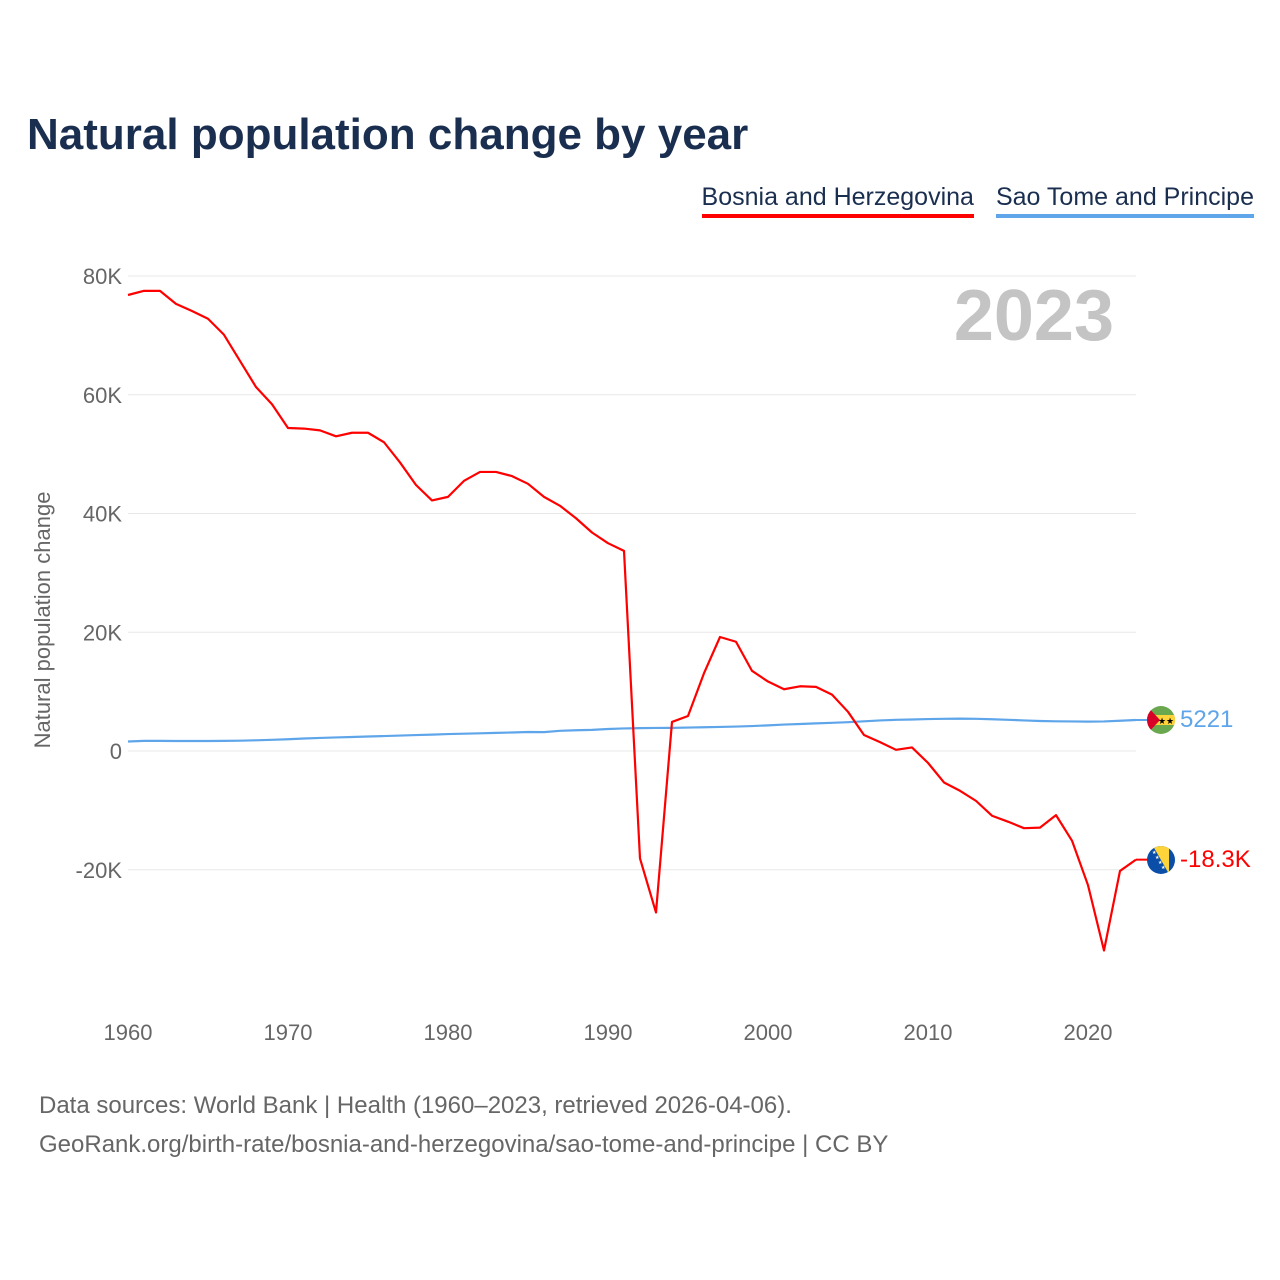 This screenshot has width=1280, height=1280. What do you see at coordinates (768, 1032) in the screenshot?
I see `x-tick-label: 2000` at bounding box center [768, 1032].